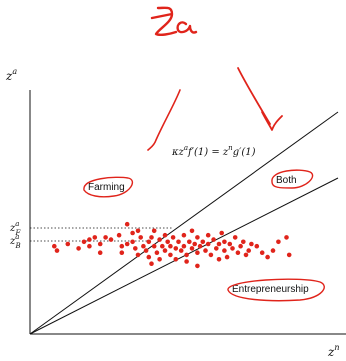 The width and height of the screenshot is (346, 361). Describe the element at coordinates (260, 99) in the screenshot. I see `ink-arrow` at that location.